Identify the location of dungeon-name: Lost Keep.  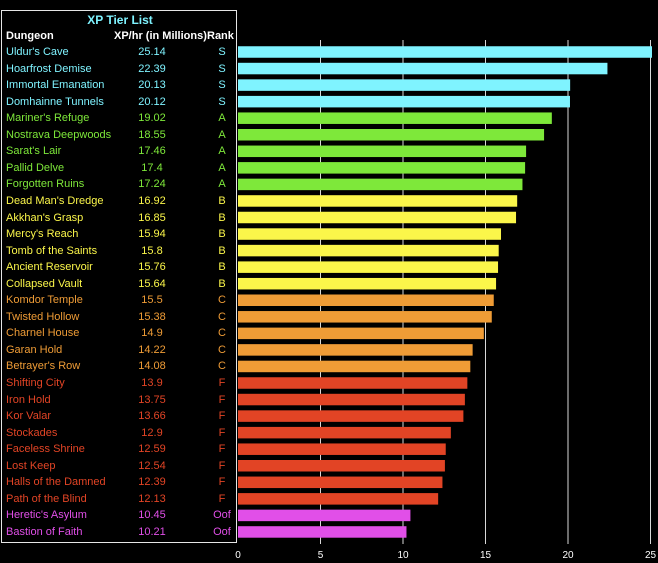
(31, 465).